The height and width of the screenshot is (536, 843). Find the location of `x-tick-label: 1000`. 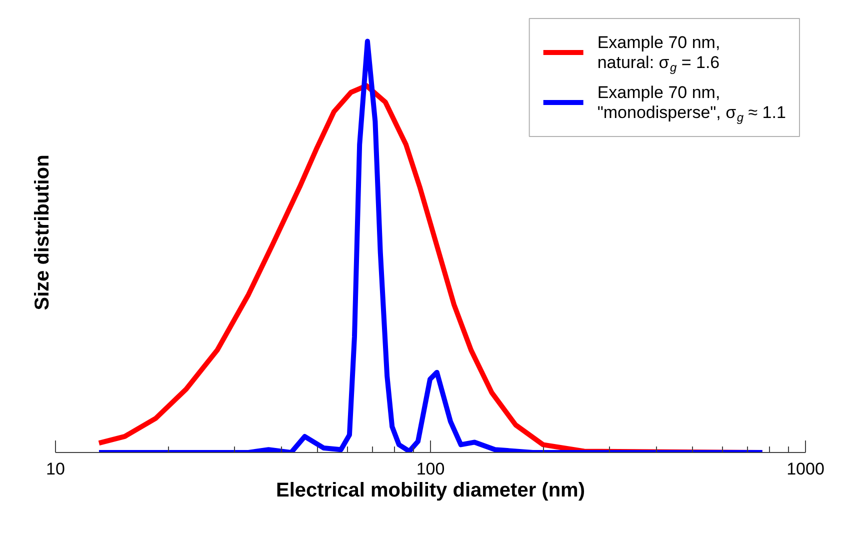

x-tick-label: 1000 is located at coordinates (805, 469).